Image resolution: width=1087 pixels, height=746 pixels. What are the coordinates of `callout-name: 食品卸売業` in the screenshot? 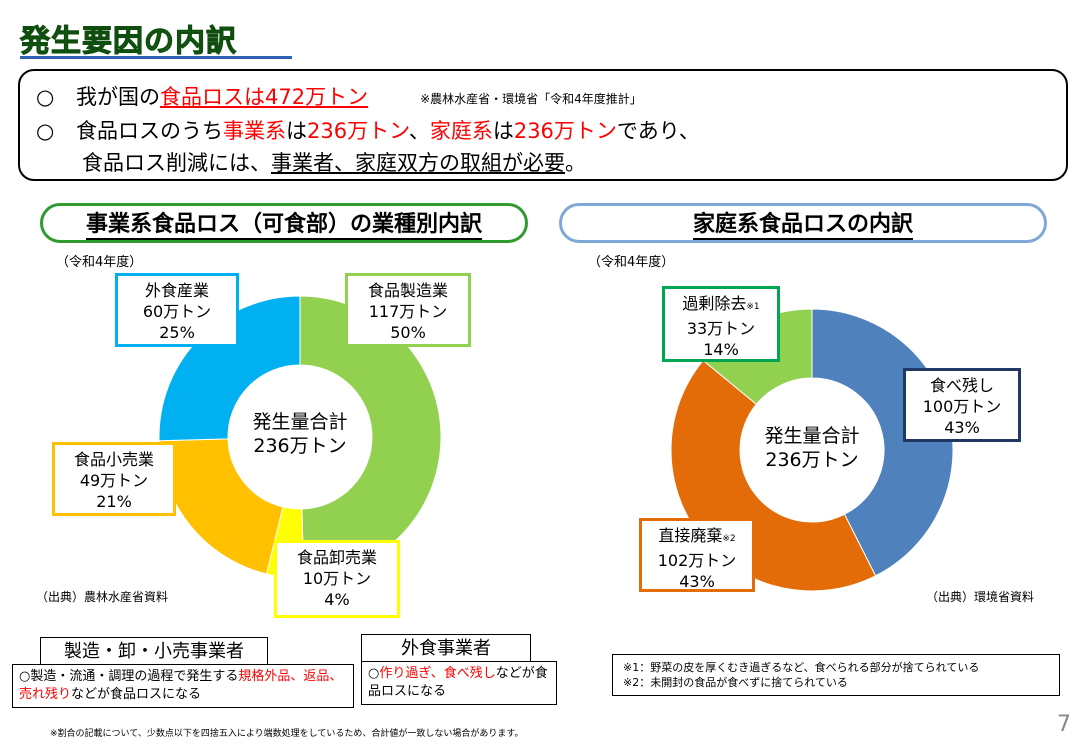 It's located at (336, 557).